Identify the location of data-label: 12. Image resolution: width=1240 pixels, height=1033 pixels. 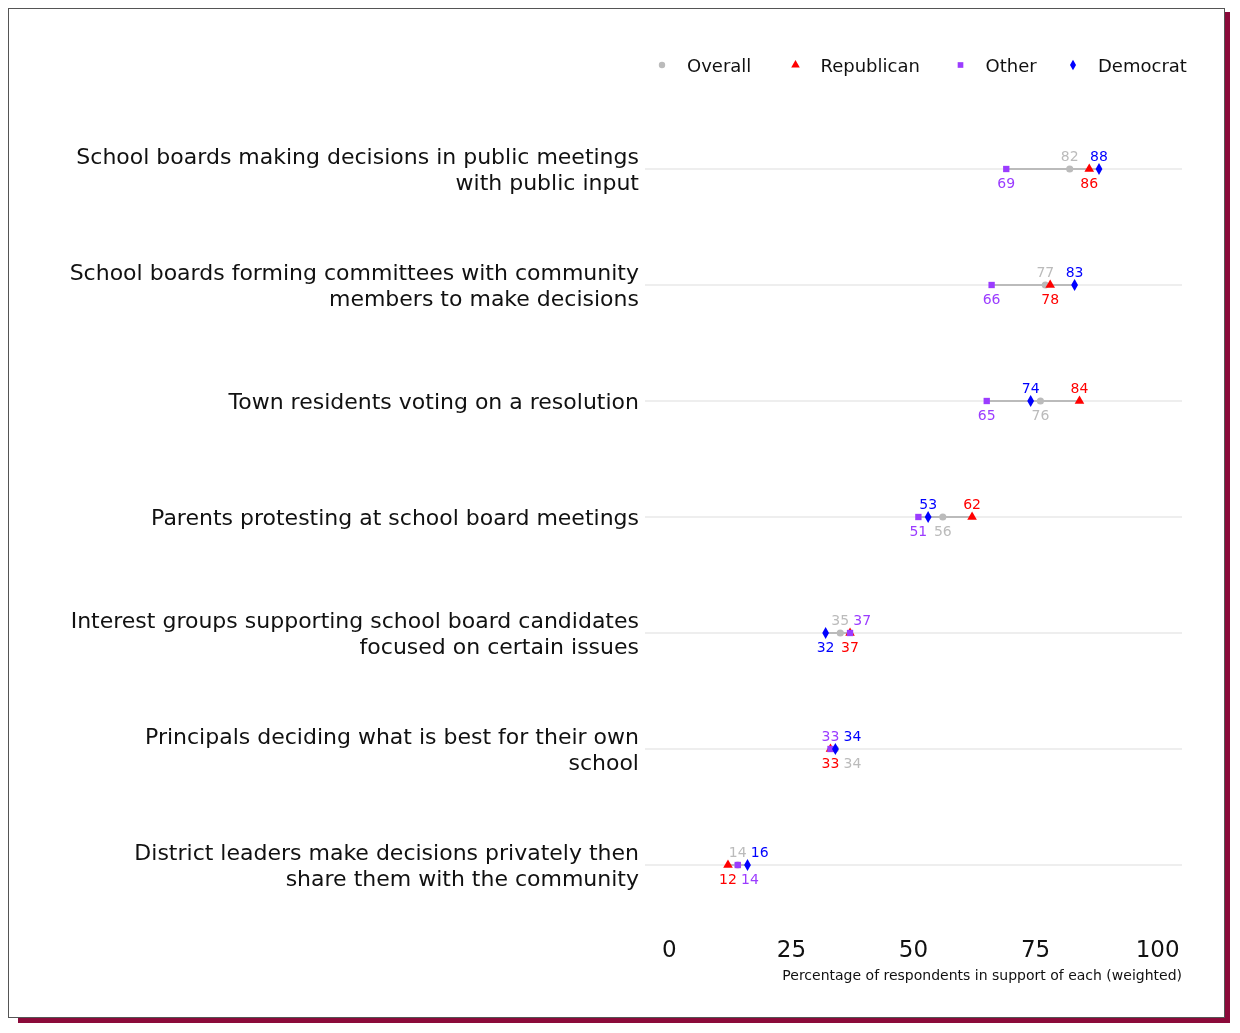
(728, 879).